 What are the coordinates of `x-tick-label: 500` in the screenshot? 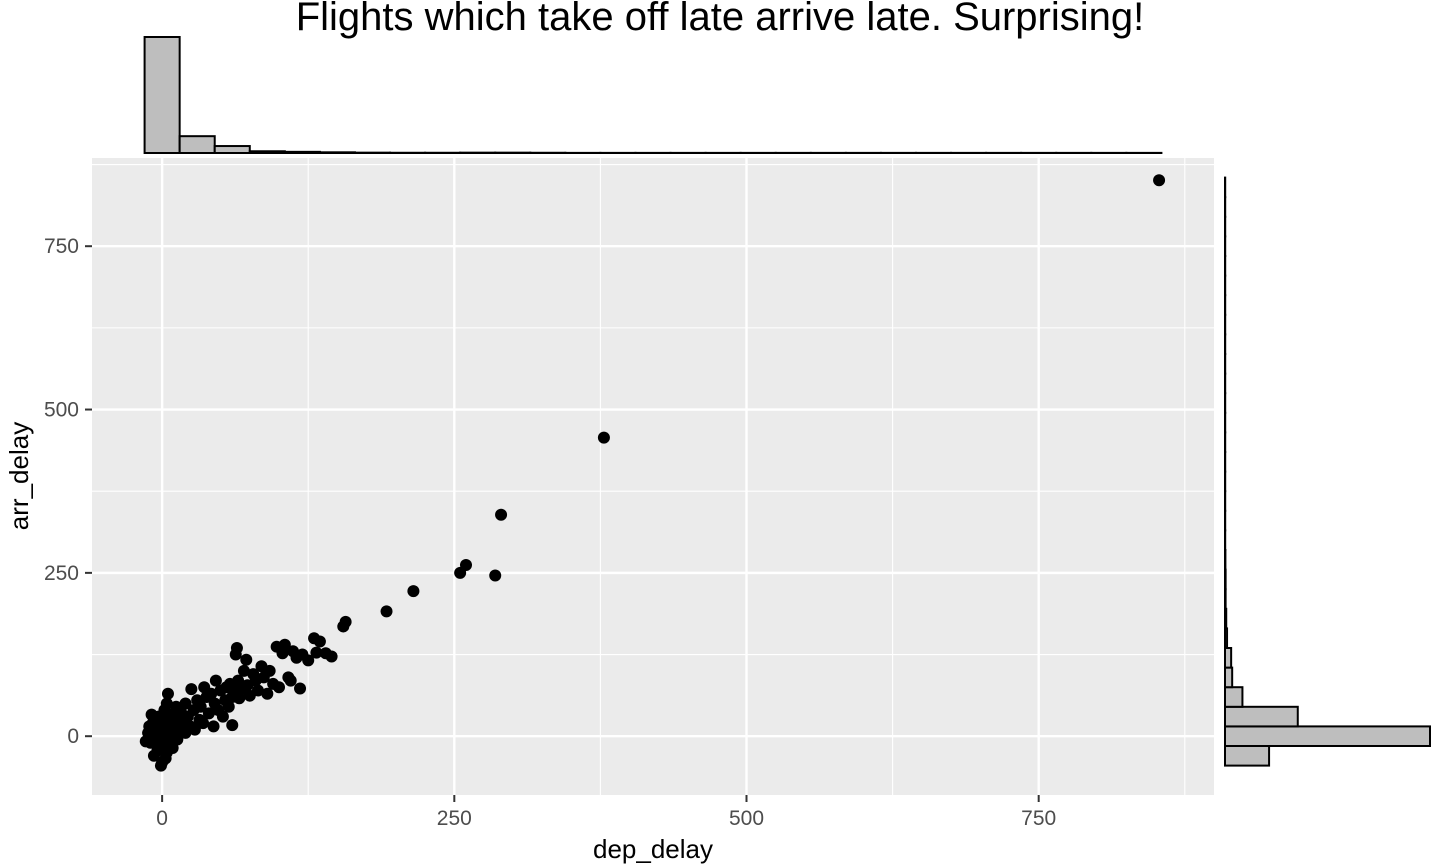 It's located at (746, 818).